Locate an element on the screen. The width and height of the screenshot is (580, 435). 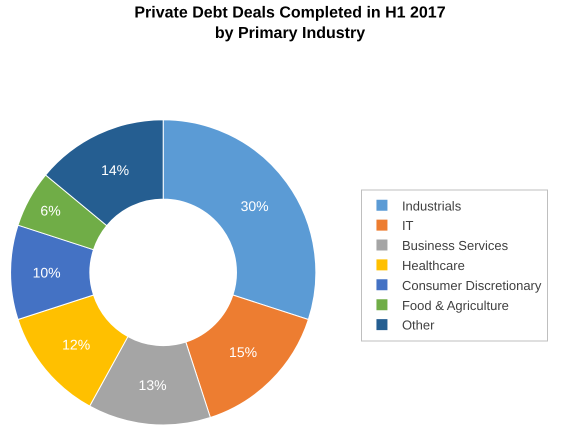
data-label: 12% is located at coordinates (76, 344).